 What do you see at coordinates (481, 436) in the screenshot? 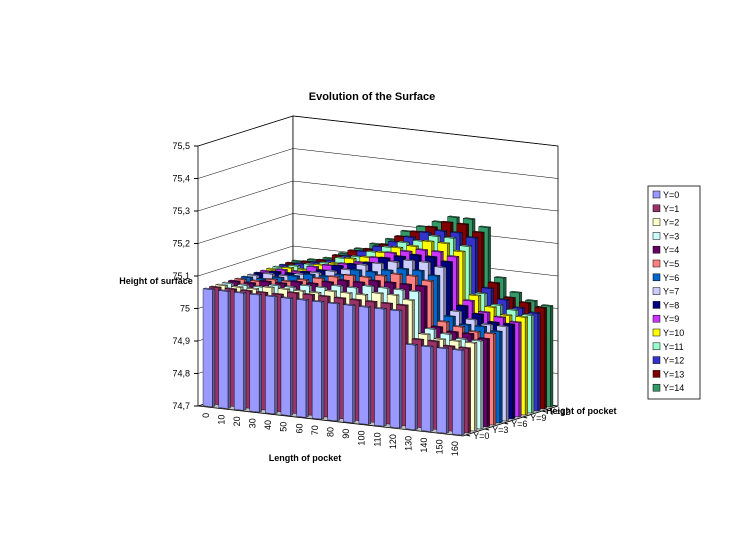
I see `depth-tick-label: Y=0` at bounding box center [481, 436].